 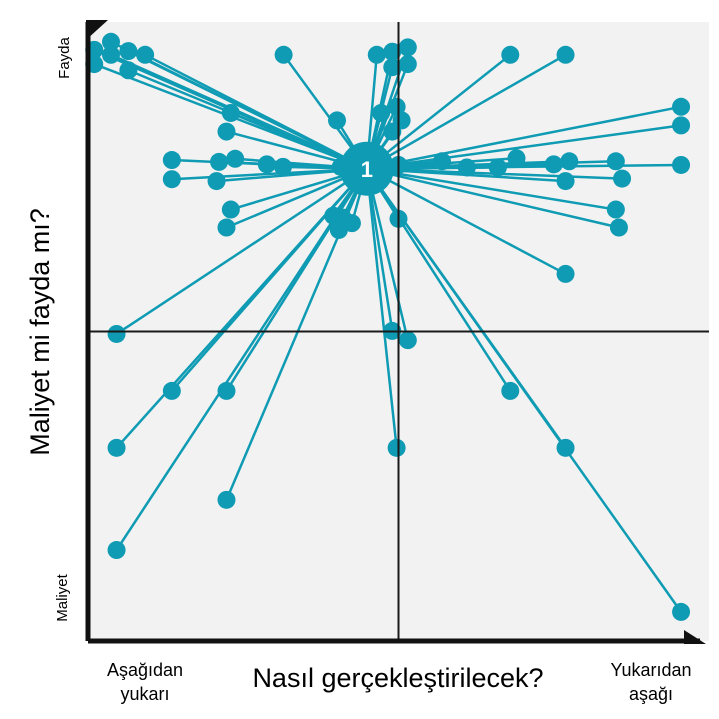 I want to click on y-axis-high-label: Fayda, so click(x=64, y=58).